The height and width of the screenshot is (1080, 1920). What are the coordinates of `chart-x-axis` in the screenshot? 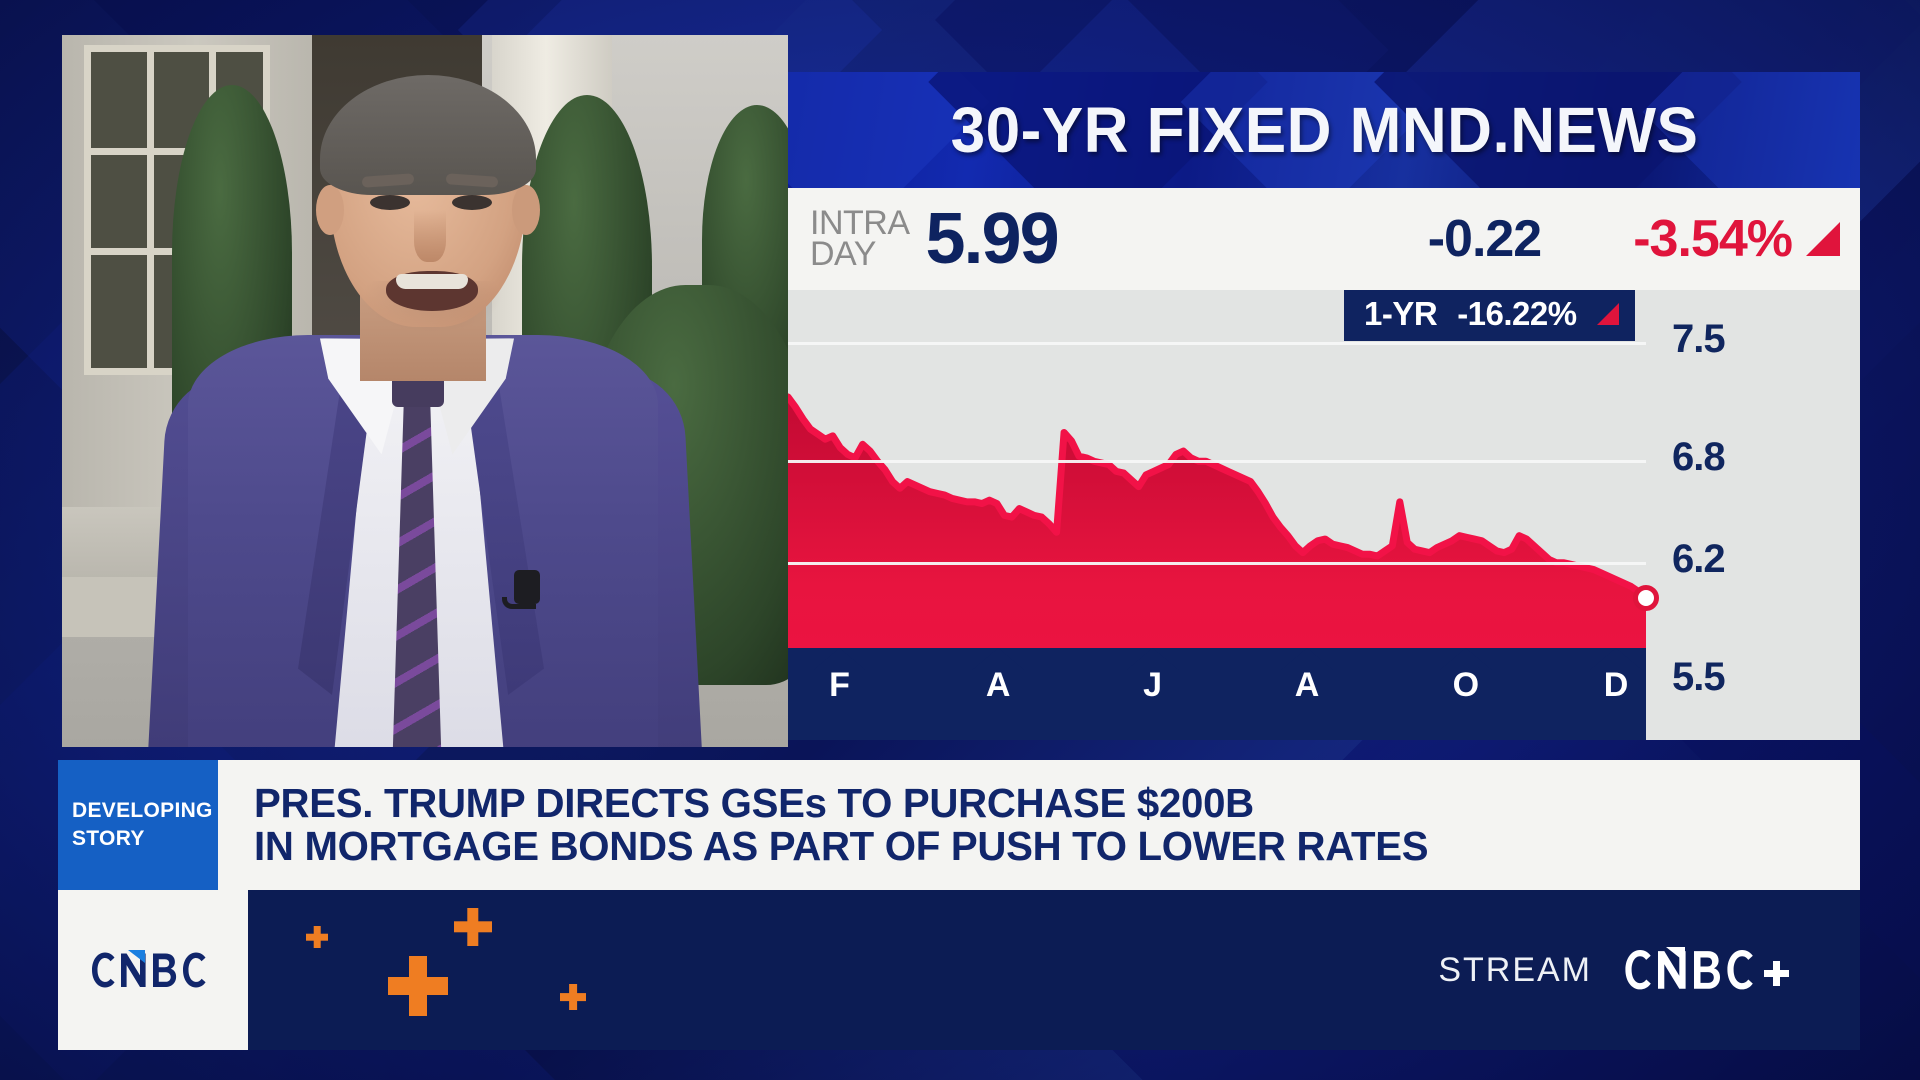 It's located at (1217, 694).